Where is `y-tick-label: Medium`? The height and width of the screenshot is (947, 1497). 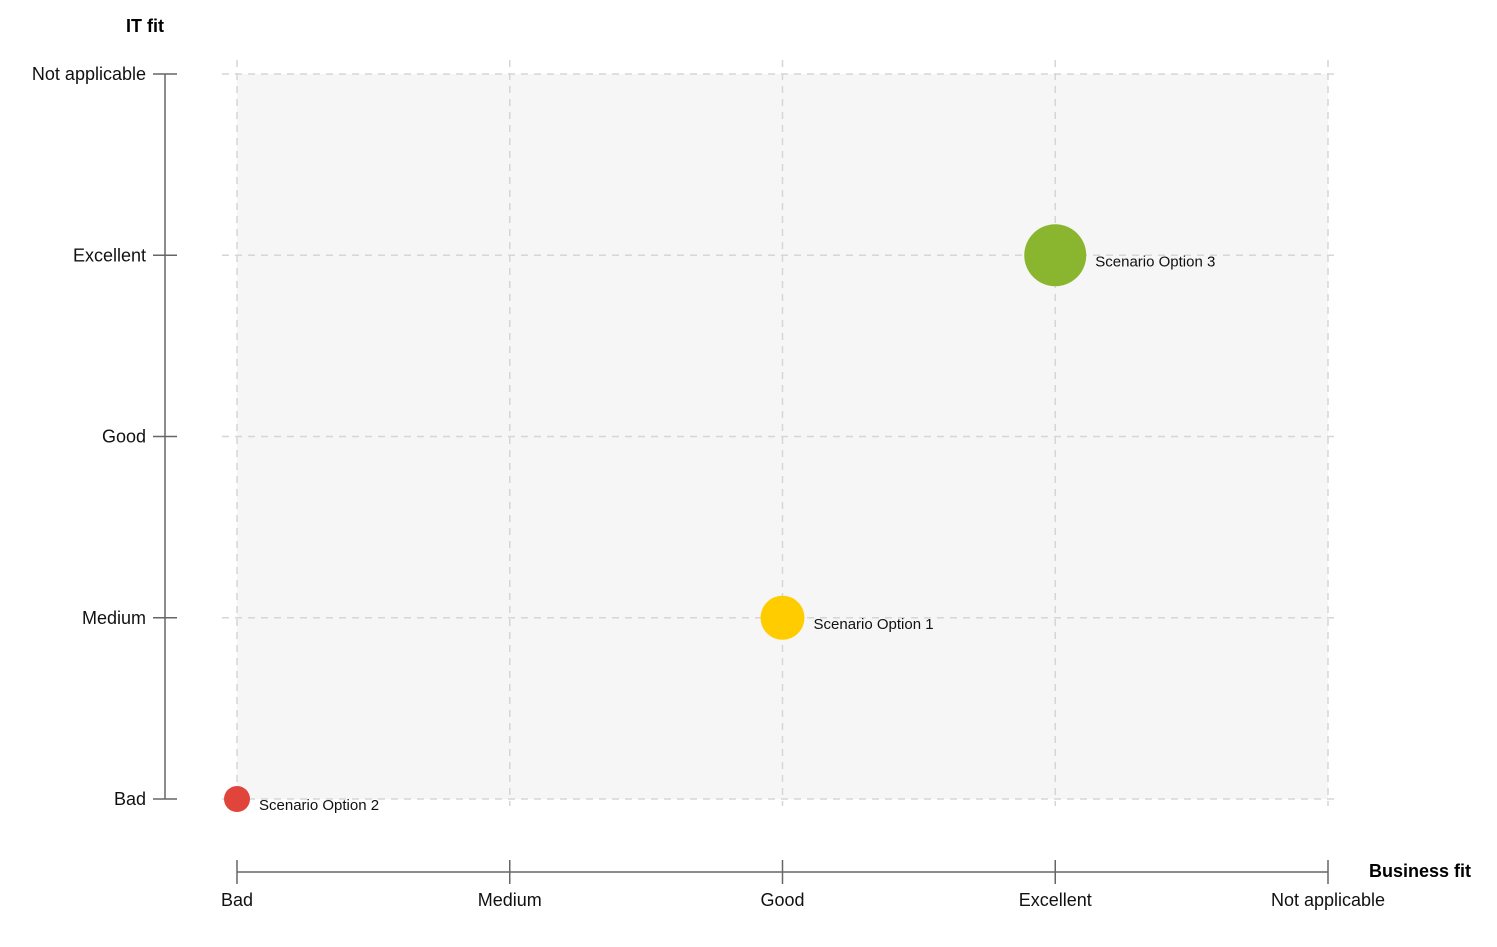 y-tick-label: Medium is located at coordinates (114, 618).